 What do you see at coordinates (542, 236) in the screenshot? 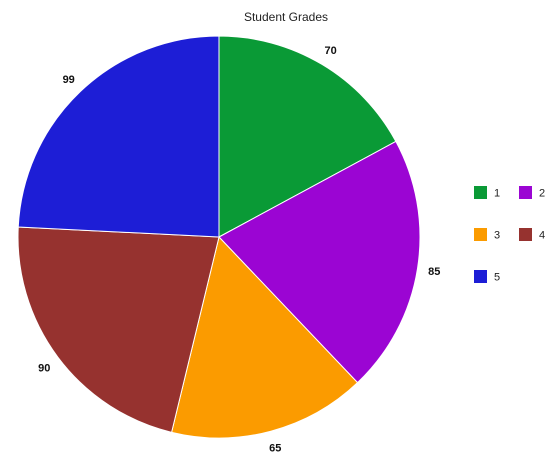
I see `legend-label-4: 4` at bounding box center [542, 236].